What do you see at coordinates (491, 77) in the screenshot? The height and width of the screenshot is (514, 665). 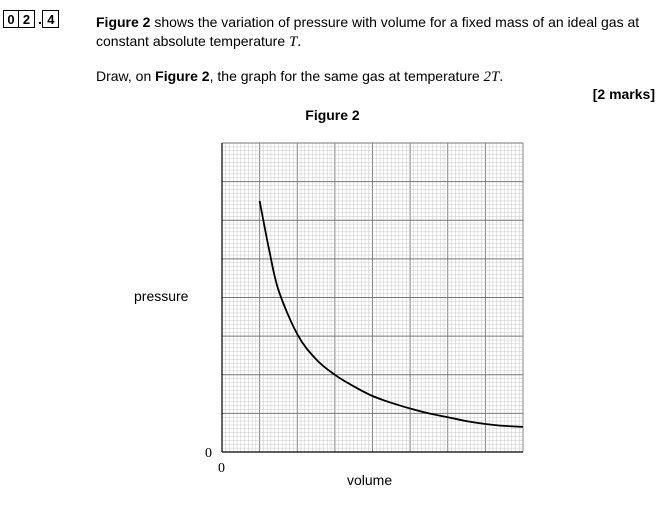 I see `temperature-2t-symbol: 2T` at bounding box center [491, 77].